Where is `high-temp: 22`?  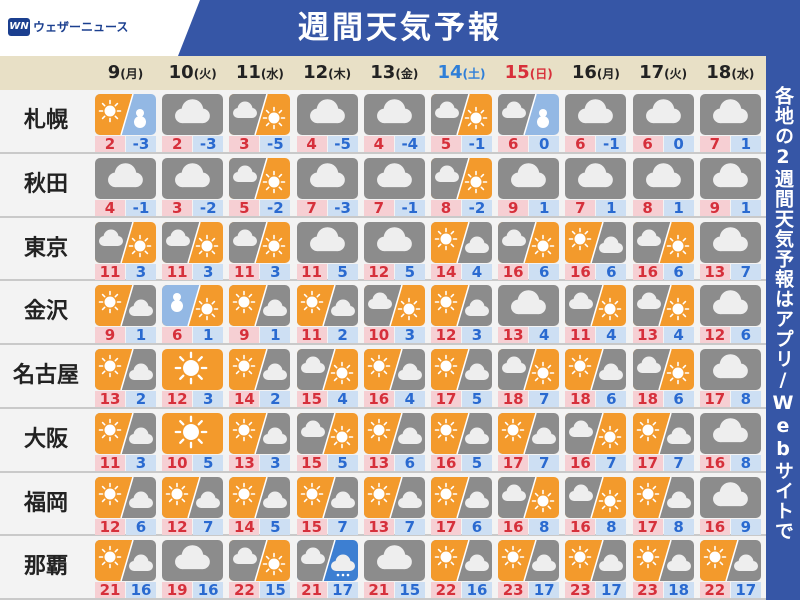
high-temp: 22 is located at coordinates (714, 590).